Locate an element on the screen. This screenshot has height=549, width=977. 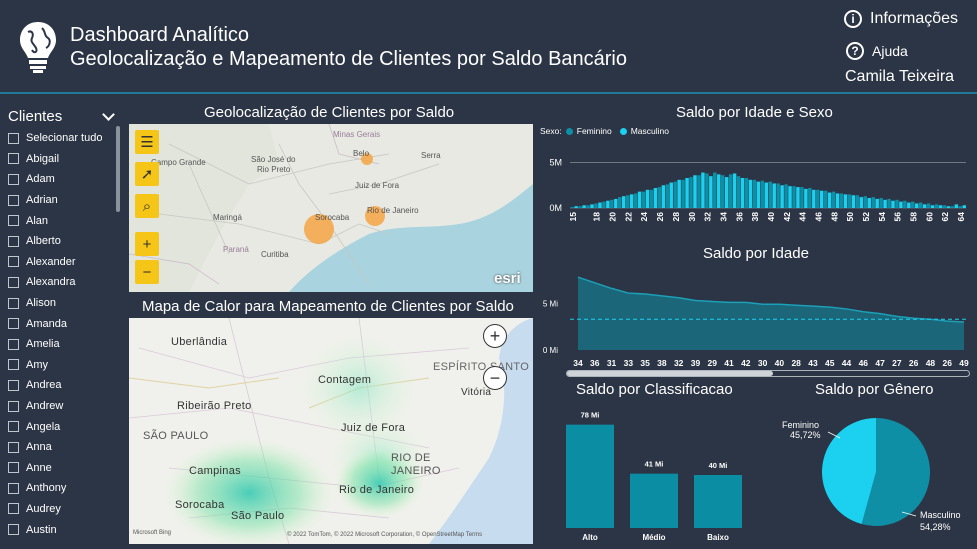
slicer-item: Adam is located at coordinates (63, 179).